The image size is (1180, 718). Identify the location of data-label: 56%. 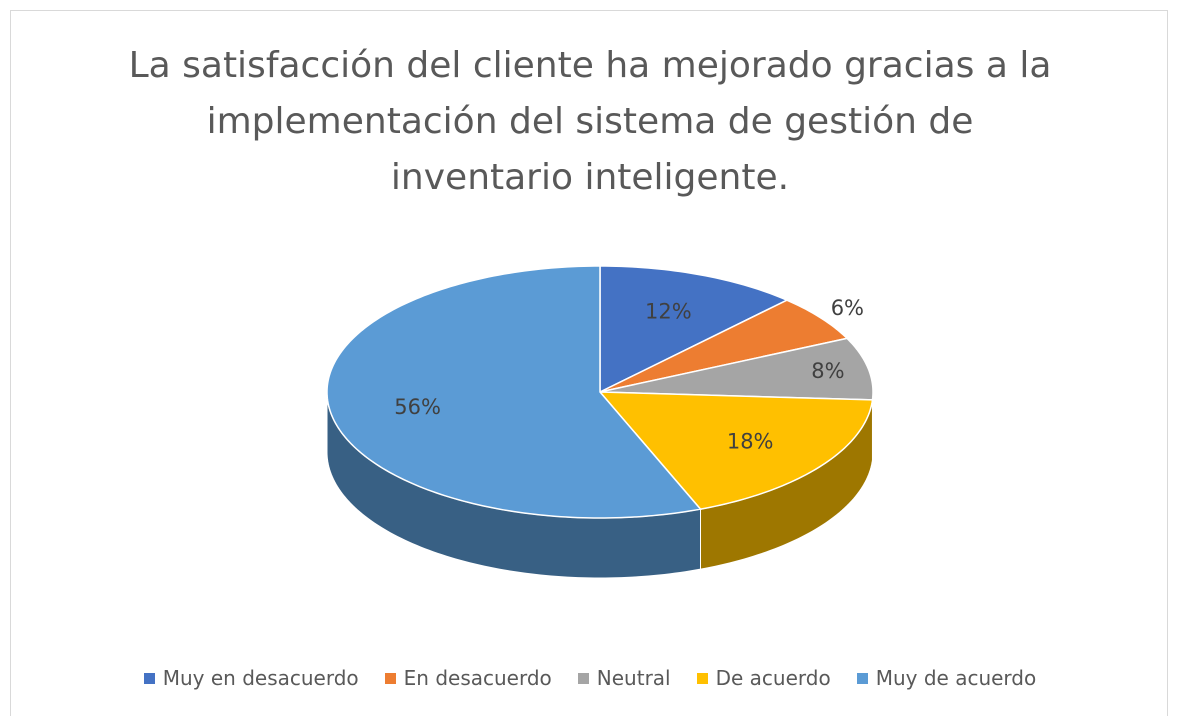
(417, 407).